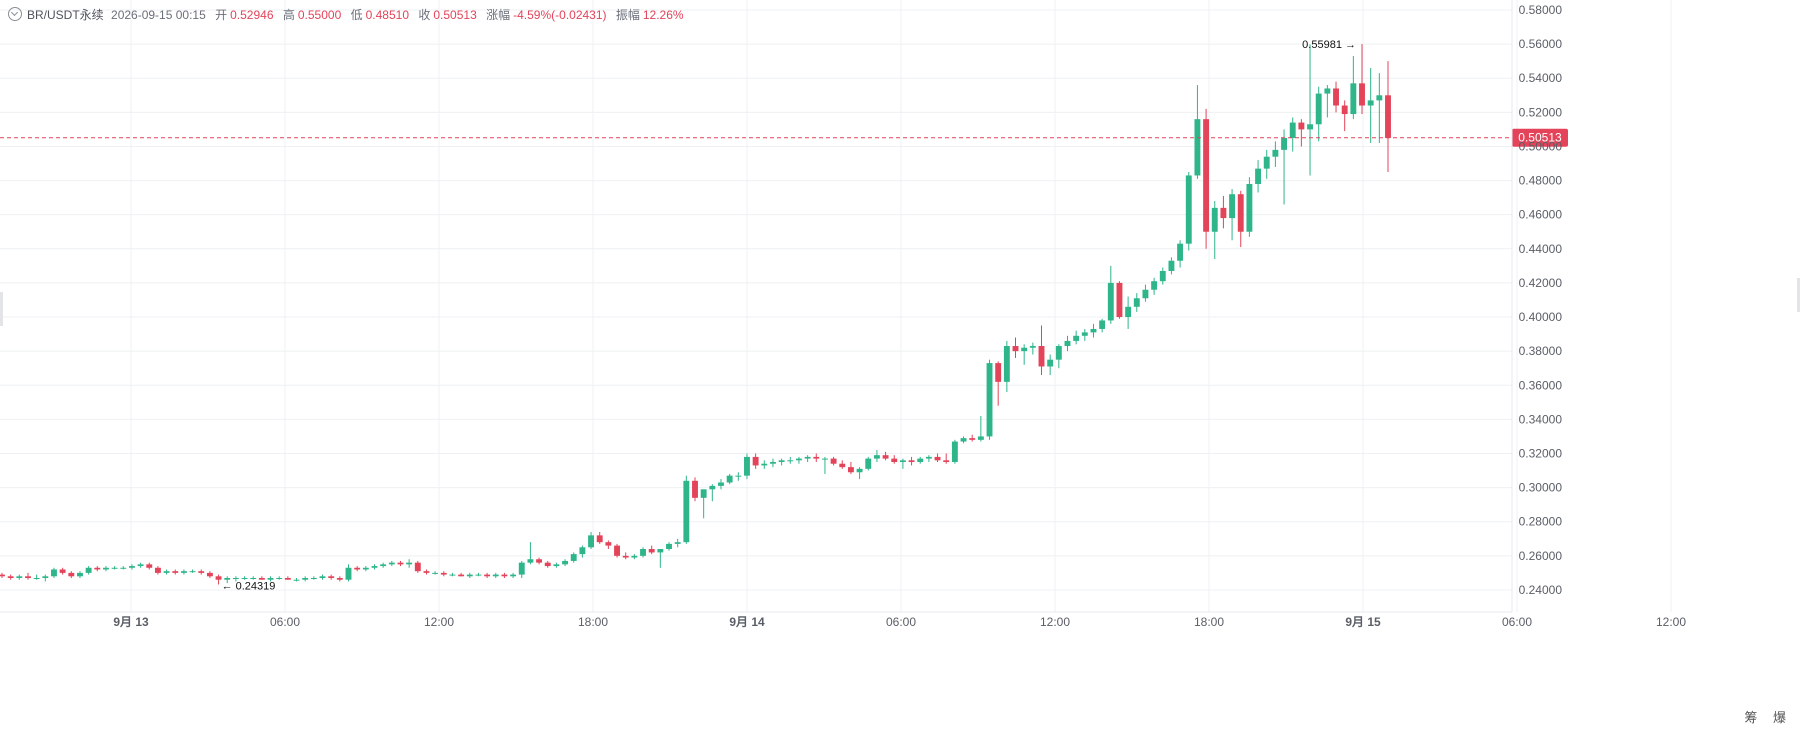 The image size is (1800, 732). I want to click on change-label: 涨幅, so click(498, 15).